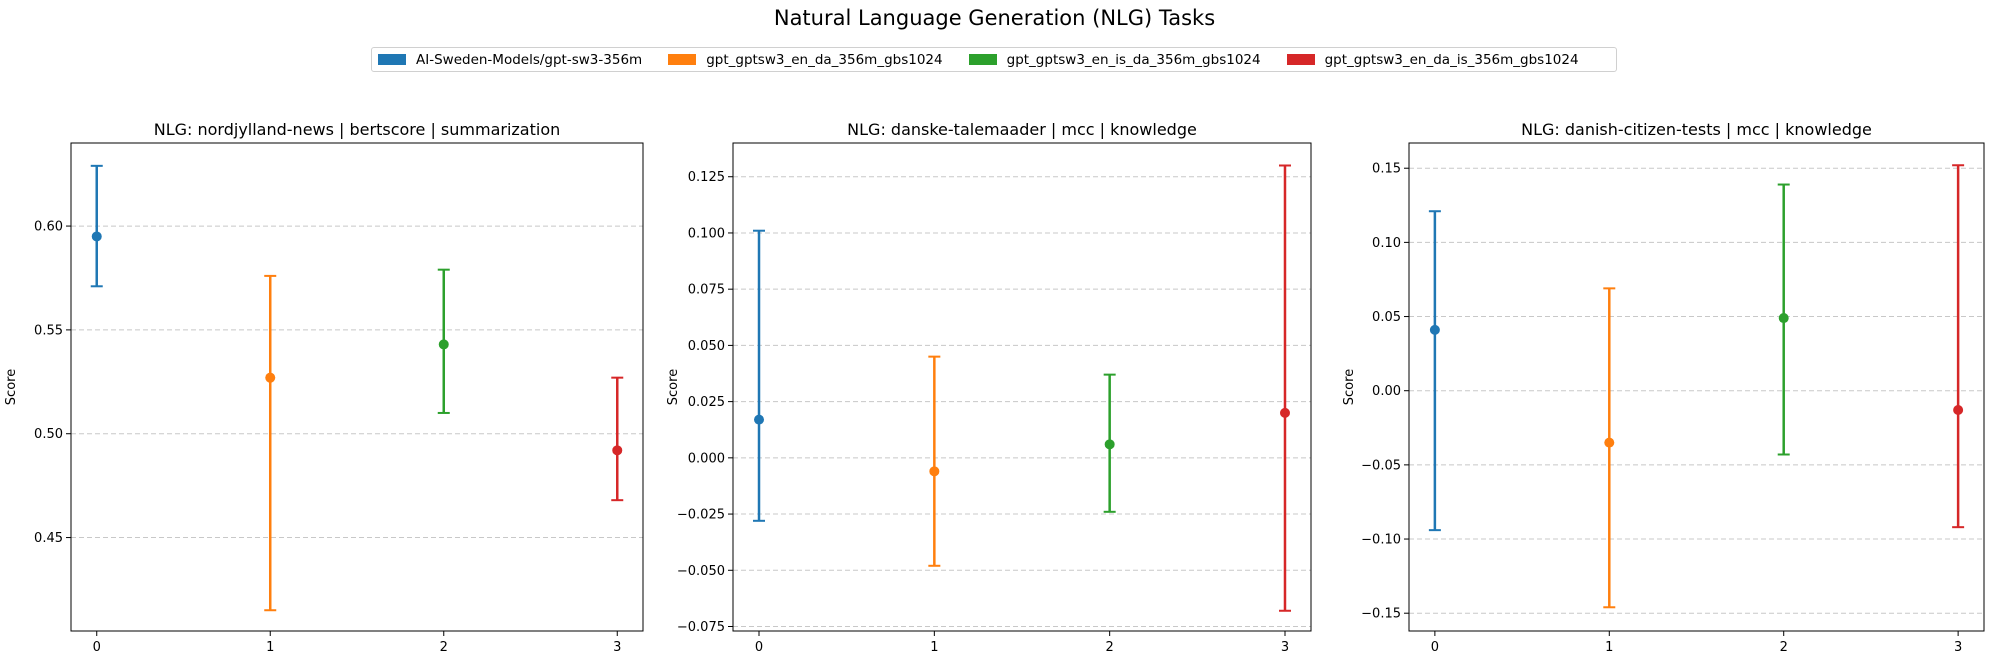  I want to click on y-tick-label: 0.100, so click(706, 233).